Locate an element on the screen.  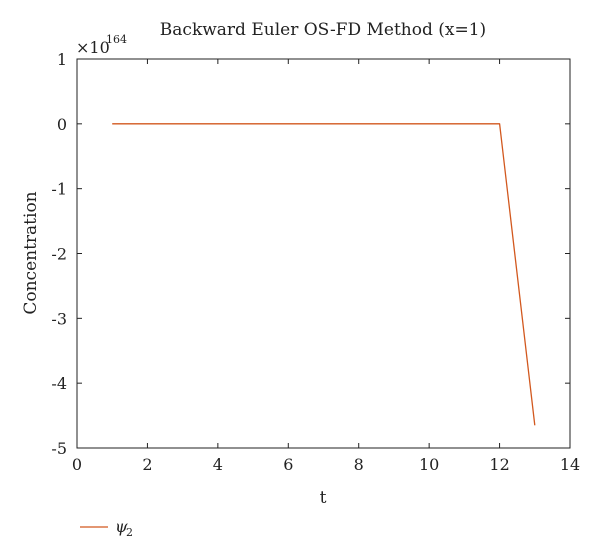
x-tick-label: 6 is located at coordinates (288, 464).